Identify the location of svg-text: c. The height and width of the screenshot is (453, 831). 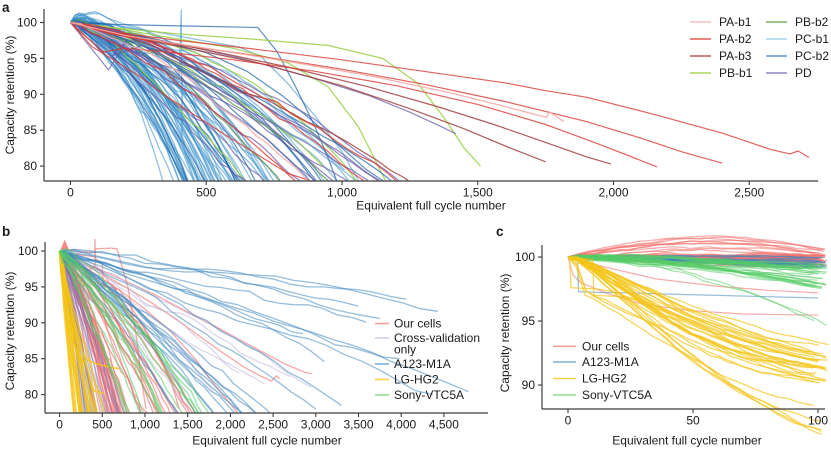
(500, 231).